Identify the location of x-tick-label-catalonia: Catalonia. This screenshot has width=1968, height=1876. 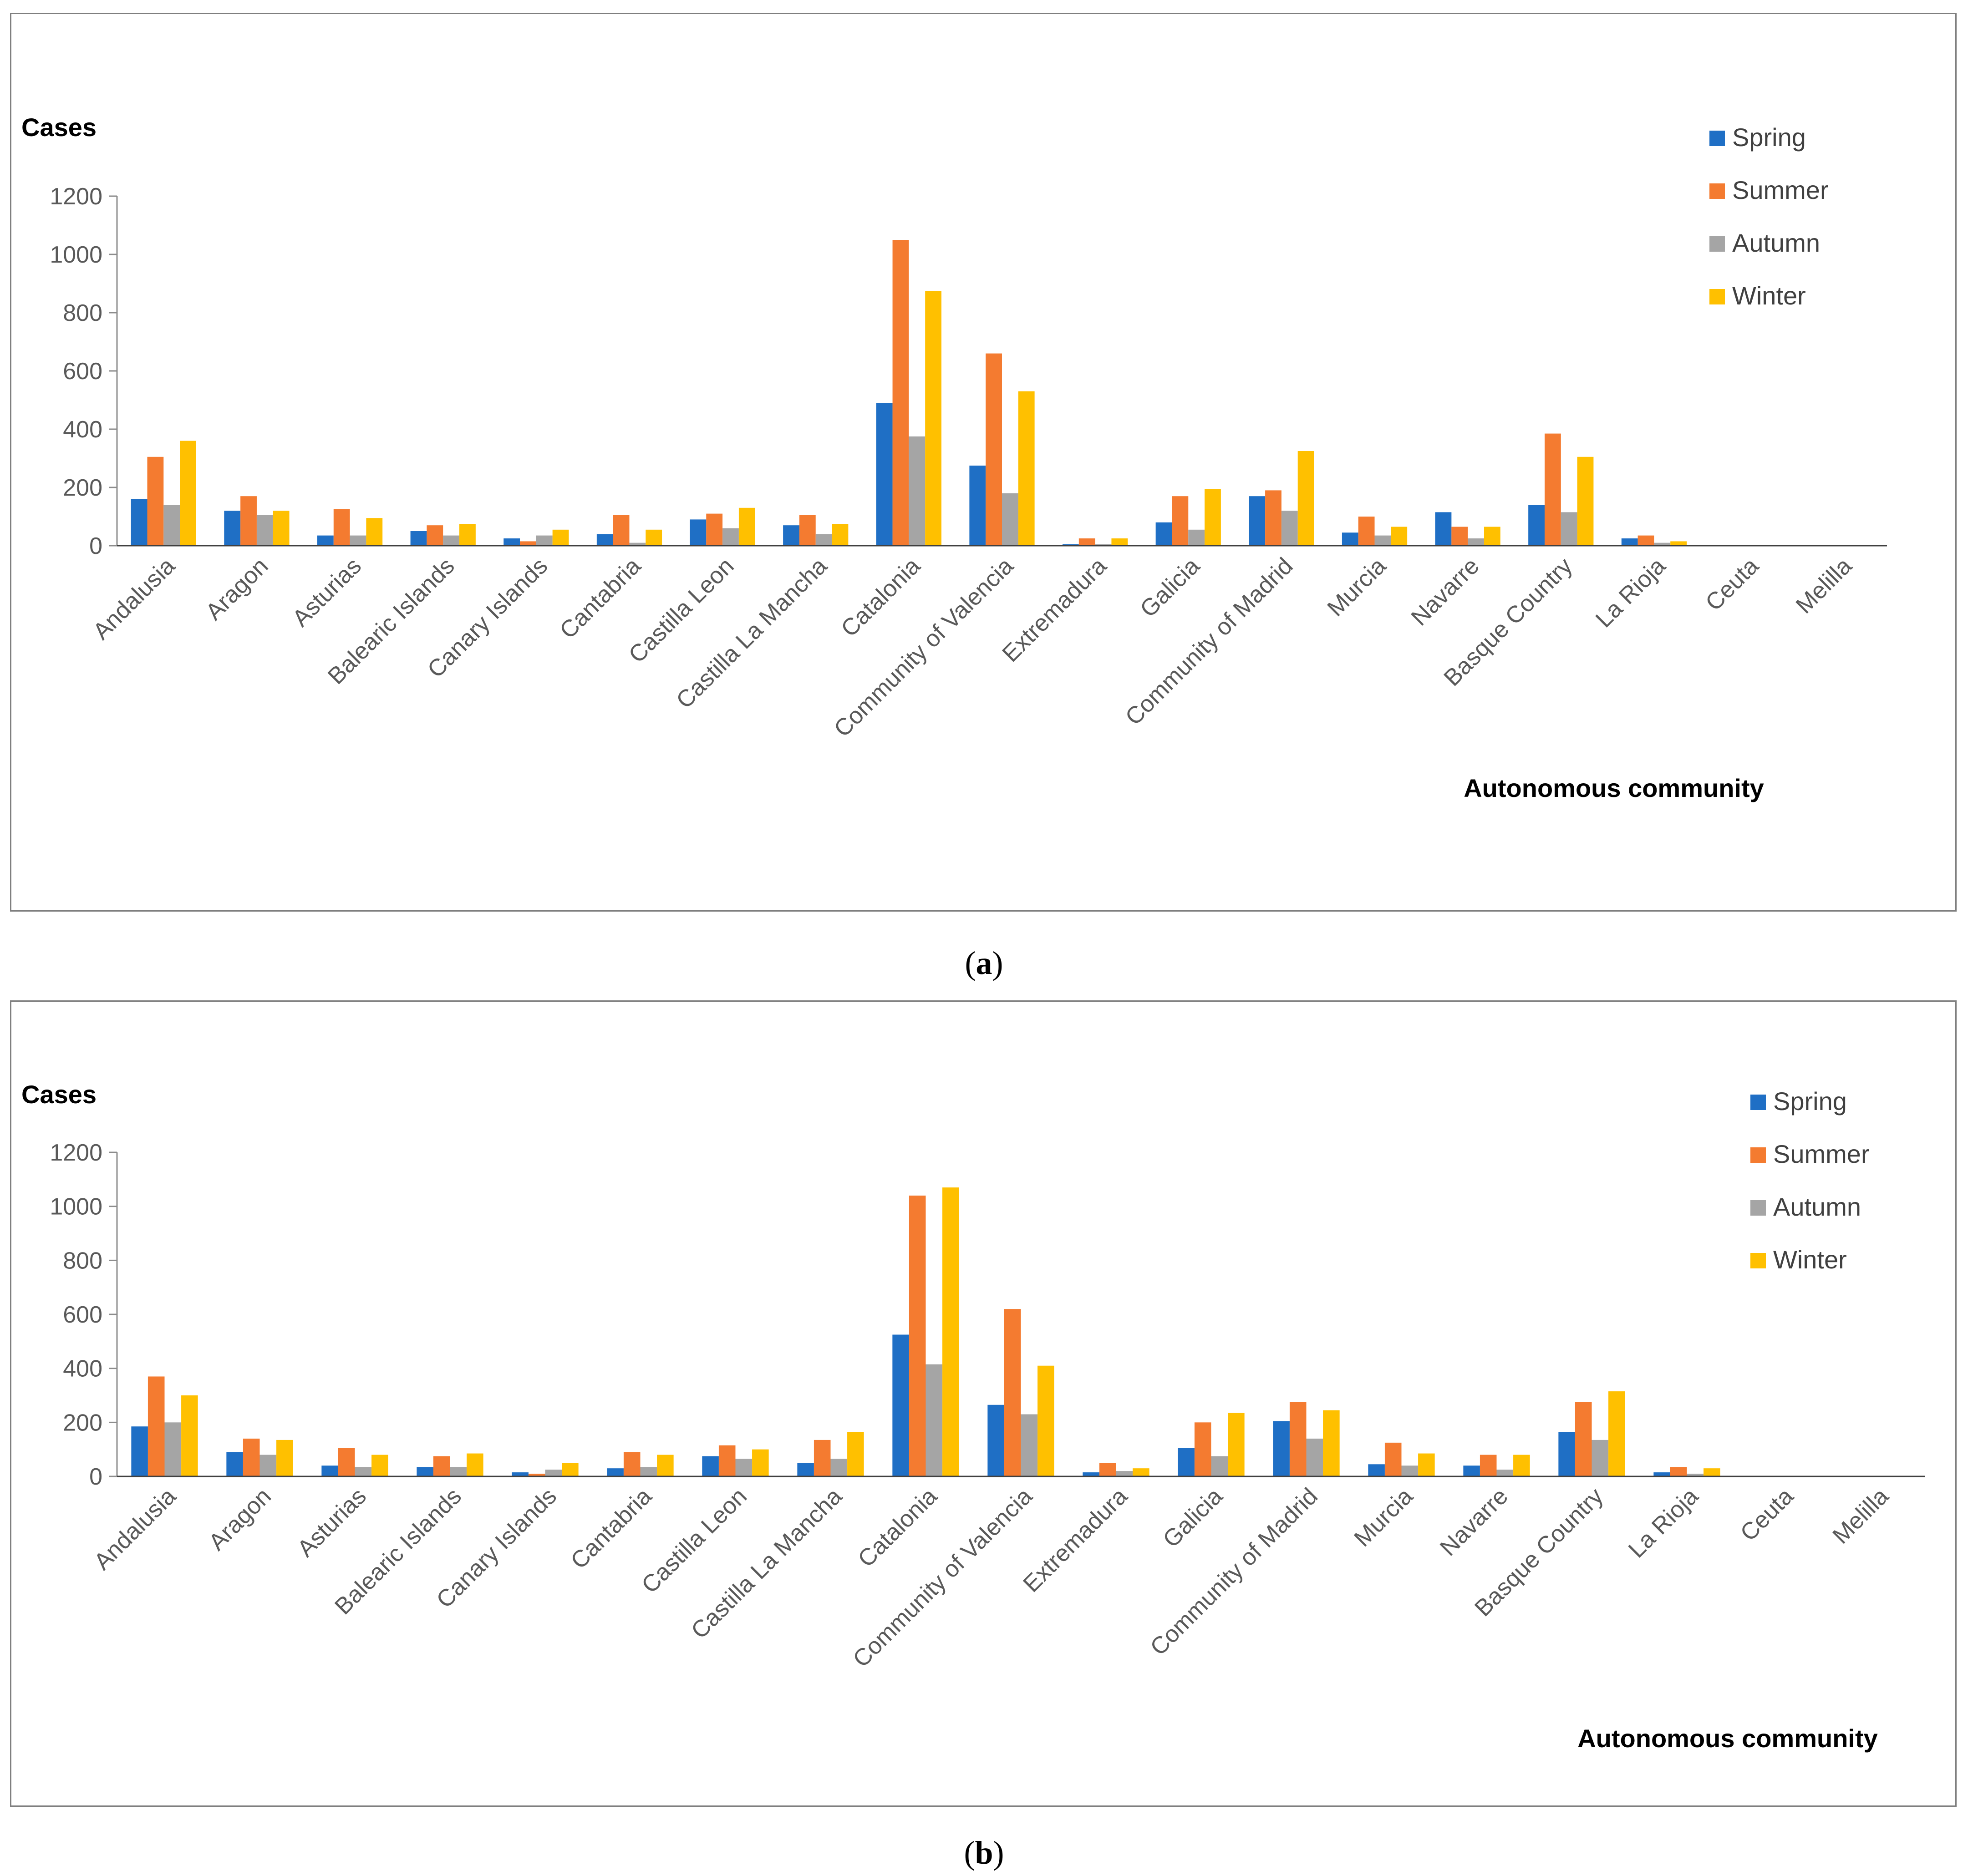
(880, 597).